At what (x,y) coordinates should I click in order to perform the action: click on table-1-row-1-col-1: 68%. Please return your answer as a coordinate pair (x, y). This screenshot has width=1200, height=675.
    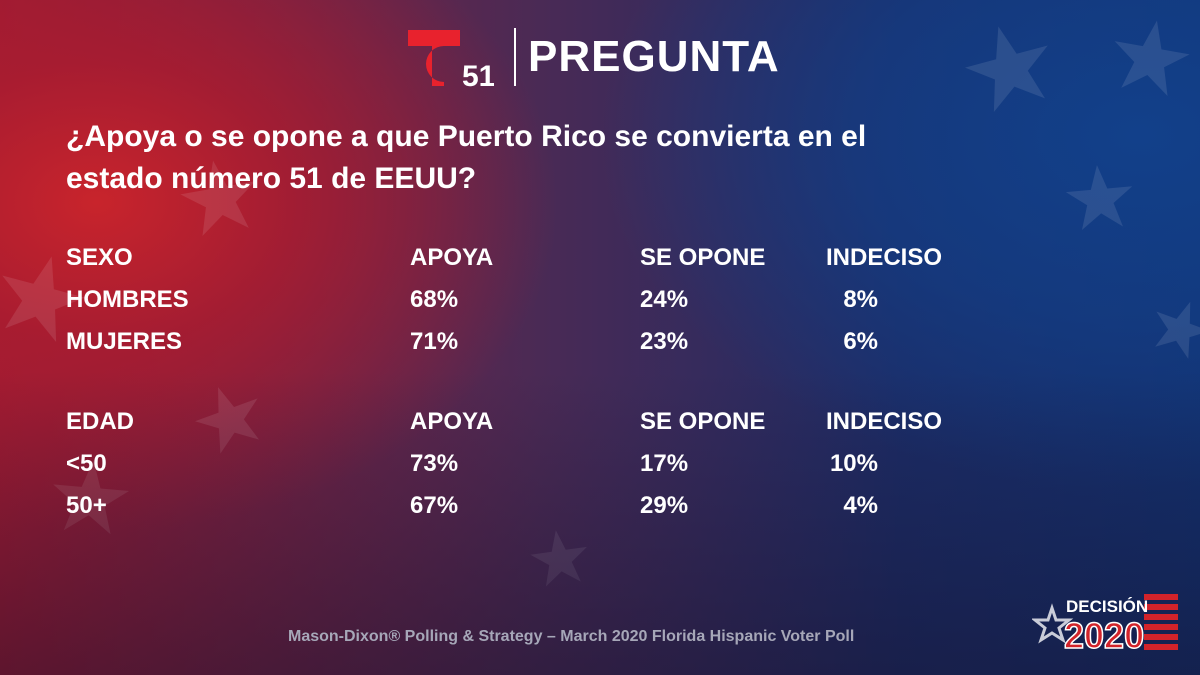
    Looking at the image, I should click on (434, 299).